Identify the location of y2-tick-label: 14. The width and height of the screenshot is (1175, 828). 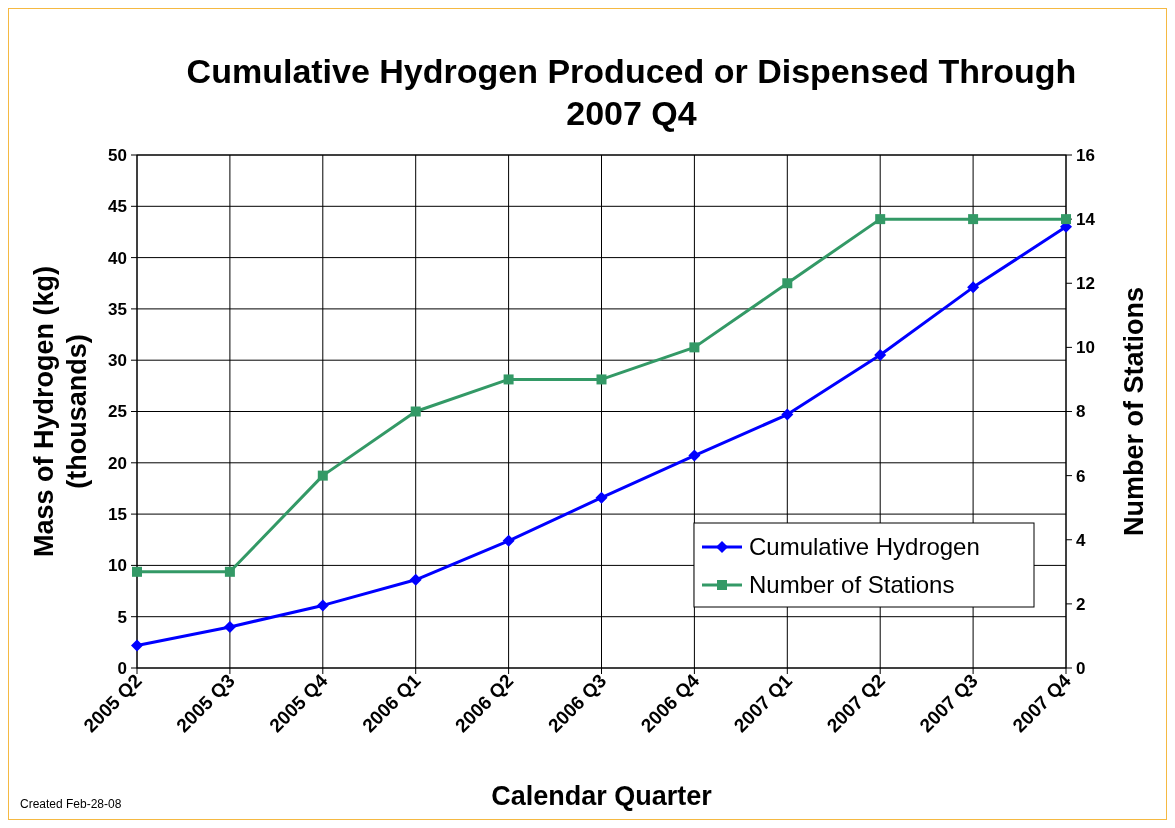
(1086, 220).